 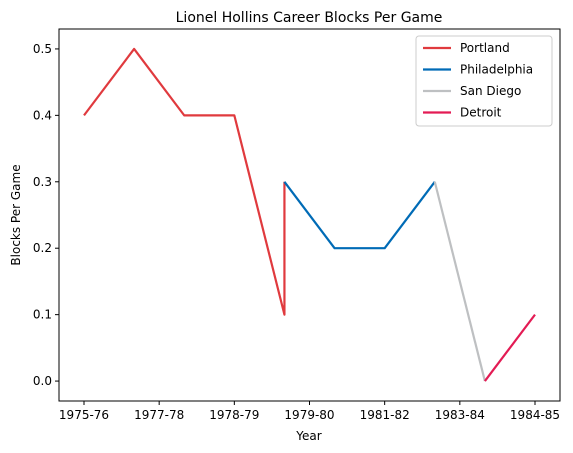 What do you see at coordinates (42, 381) in the screenshot?
I see `y-tick-label: 0.0` at bounding box center [42, 381].